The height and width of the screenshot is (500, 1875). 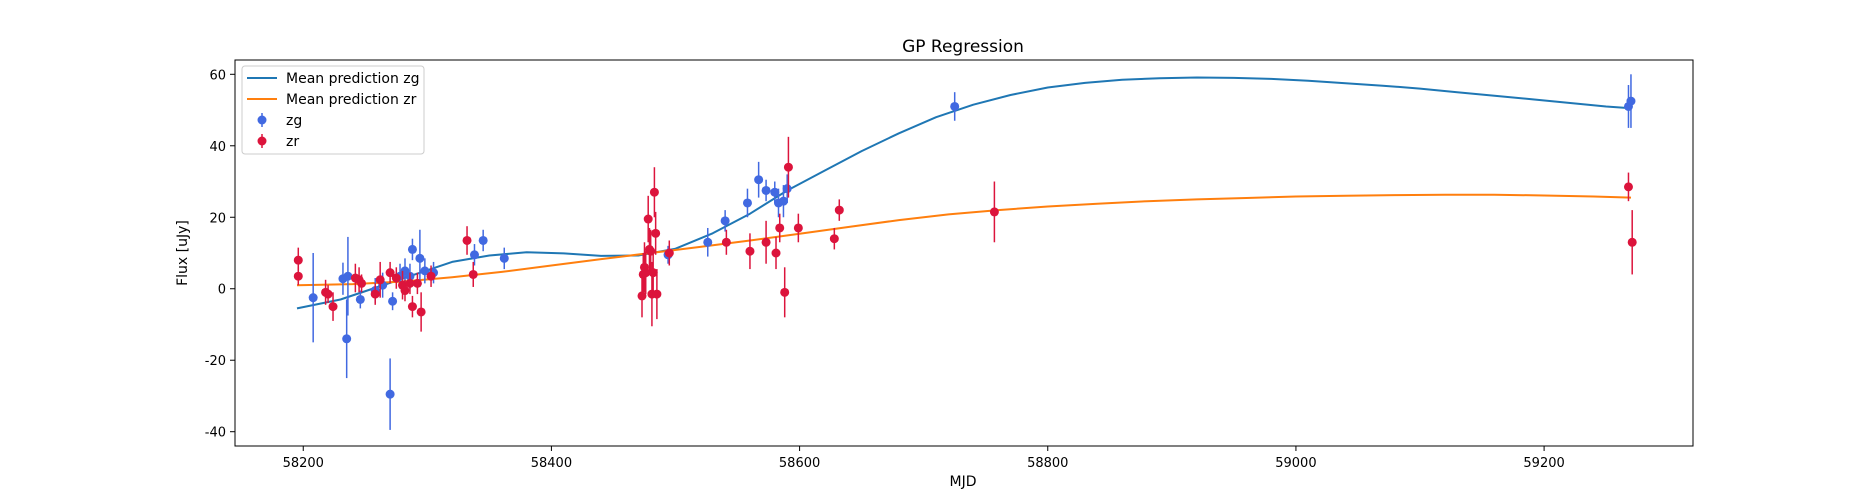 I want to click on y-tick-label: 60, so click(x=217, y=75).